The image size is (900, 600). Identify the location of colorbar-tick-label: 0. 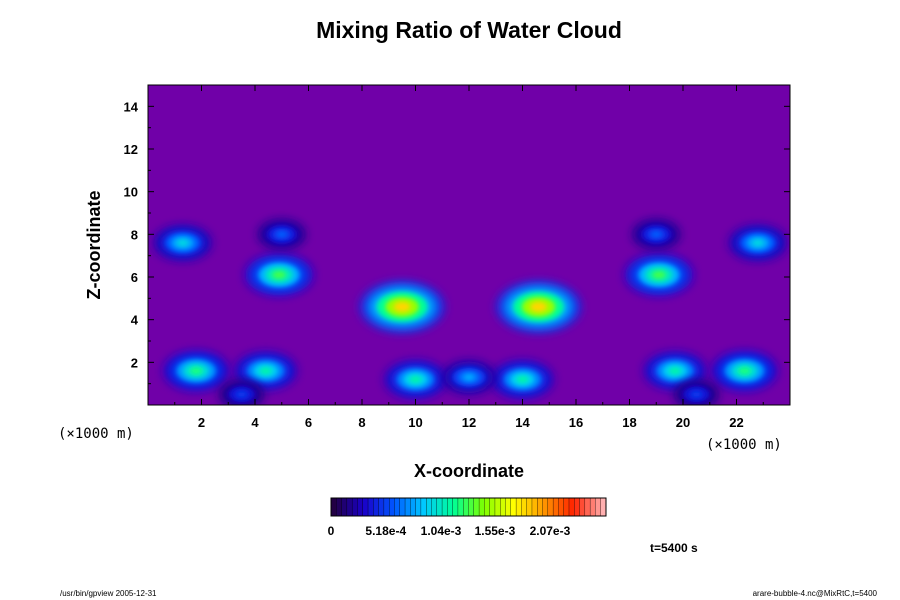
(331, 531).